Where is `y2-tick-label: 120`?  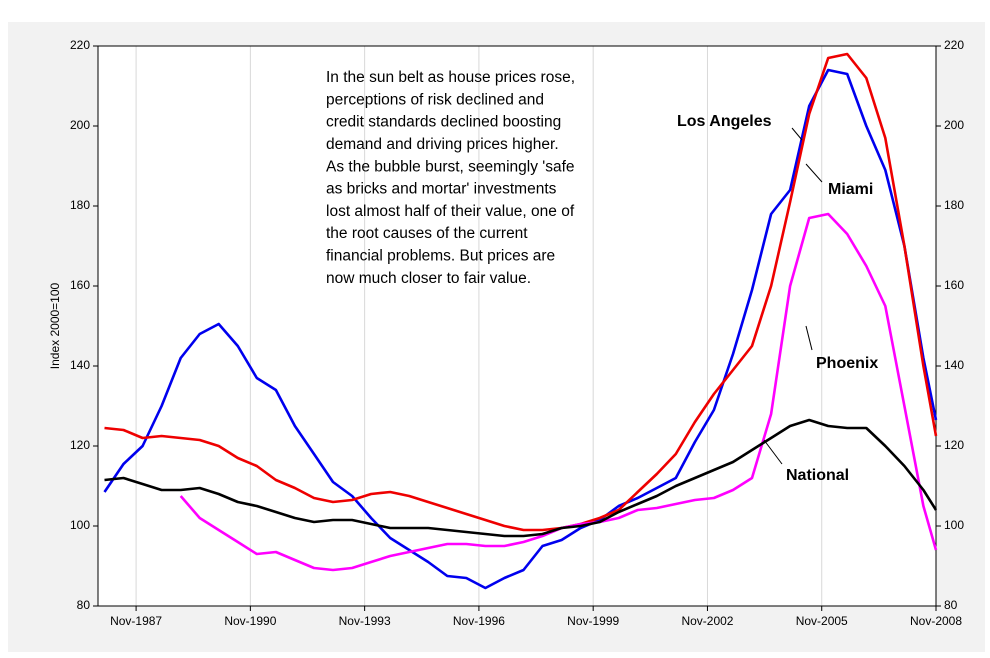 y2-tick-label: 120 is located at coordinates (954, 445).